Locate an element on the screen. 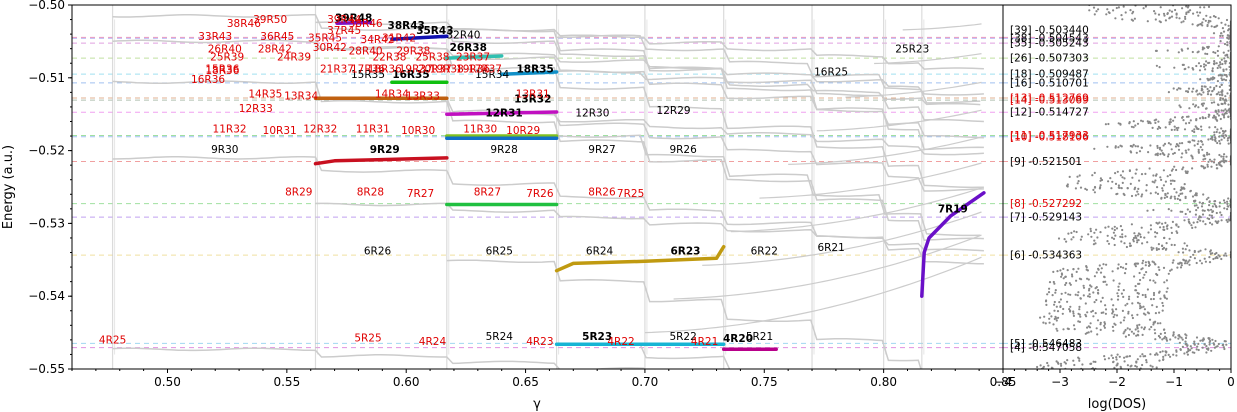 Image resolution: width=1237 pixels, height=412 pixels. annotation-red-14R35: 14R35 is located at coordinates (265, 94).